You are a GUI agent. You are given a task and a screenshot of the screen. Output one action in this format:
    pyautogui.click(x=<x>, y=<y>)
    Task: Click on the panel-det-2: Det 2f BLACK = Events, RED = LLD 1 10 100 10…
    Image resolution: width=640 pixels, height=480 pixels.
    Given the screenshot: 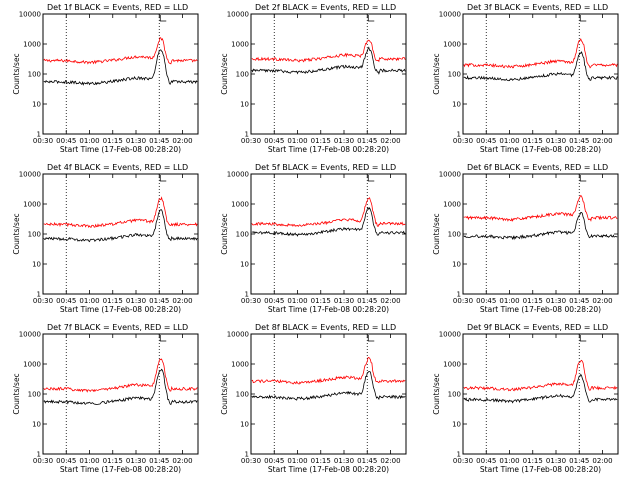 What is the action you would take?
    pyautogui.click(x=313, y=78)
    